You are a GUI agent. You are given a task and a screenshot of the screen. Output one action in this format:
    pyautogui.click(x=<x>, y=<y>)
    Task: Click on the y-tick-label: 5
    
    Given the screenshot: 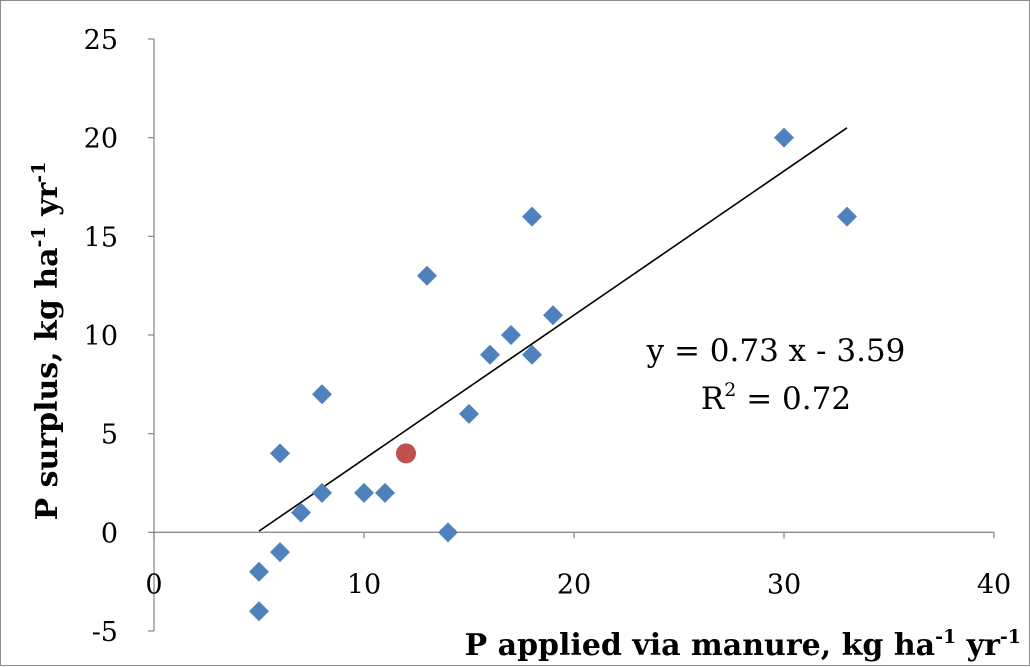 What is the action you would take?
    pyautogui.click(x=109, y=435)
    